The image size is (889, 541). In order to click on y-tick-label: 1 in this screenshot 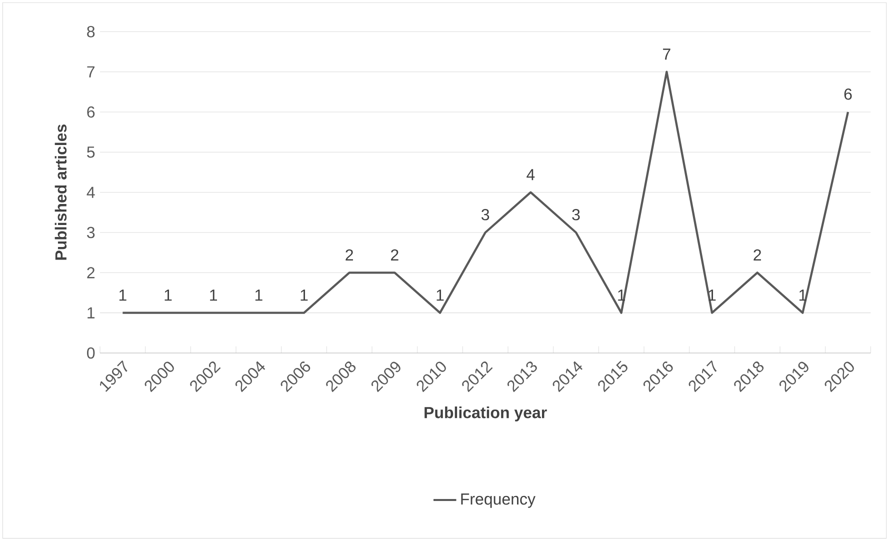, I will do `click(91, 312)`.